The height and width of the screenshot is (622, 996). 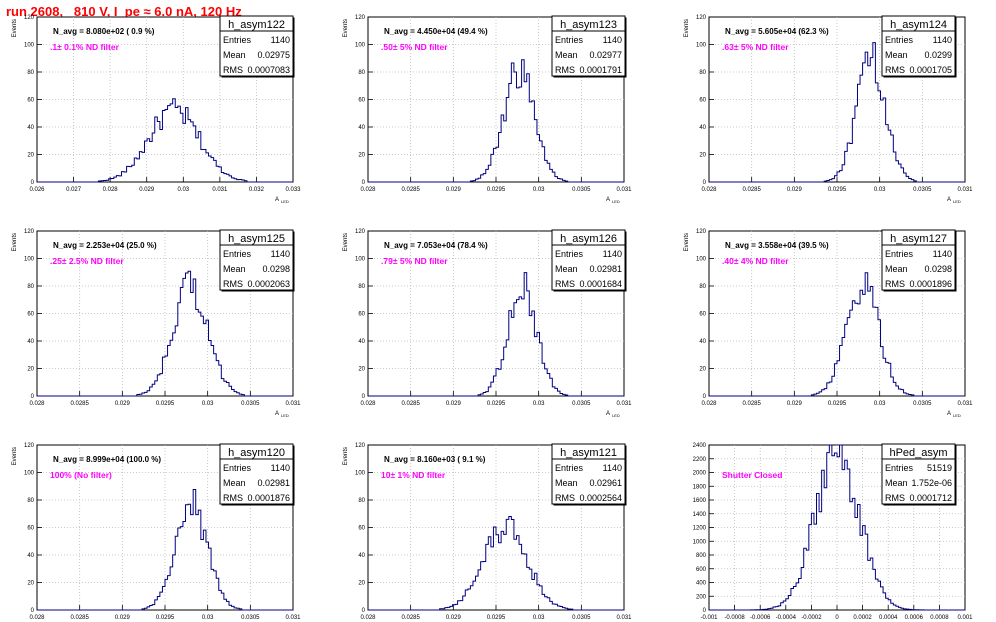 What do you see at coordinates (701, 584) in the screenshot?
I see `y-tick-label: 400` at bounding box center [701, 584].